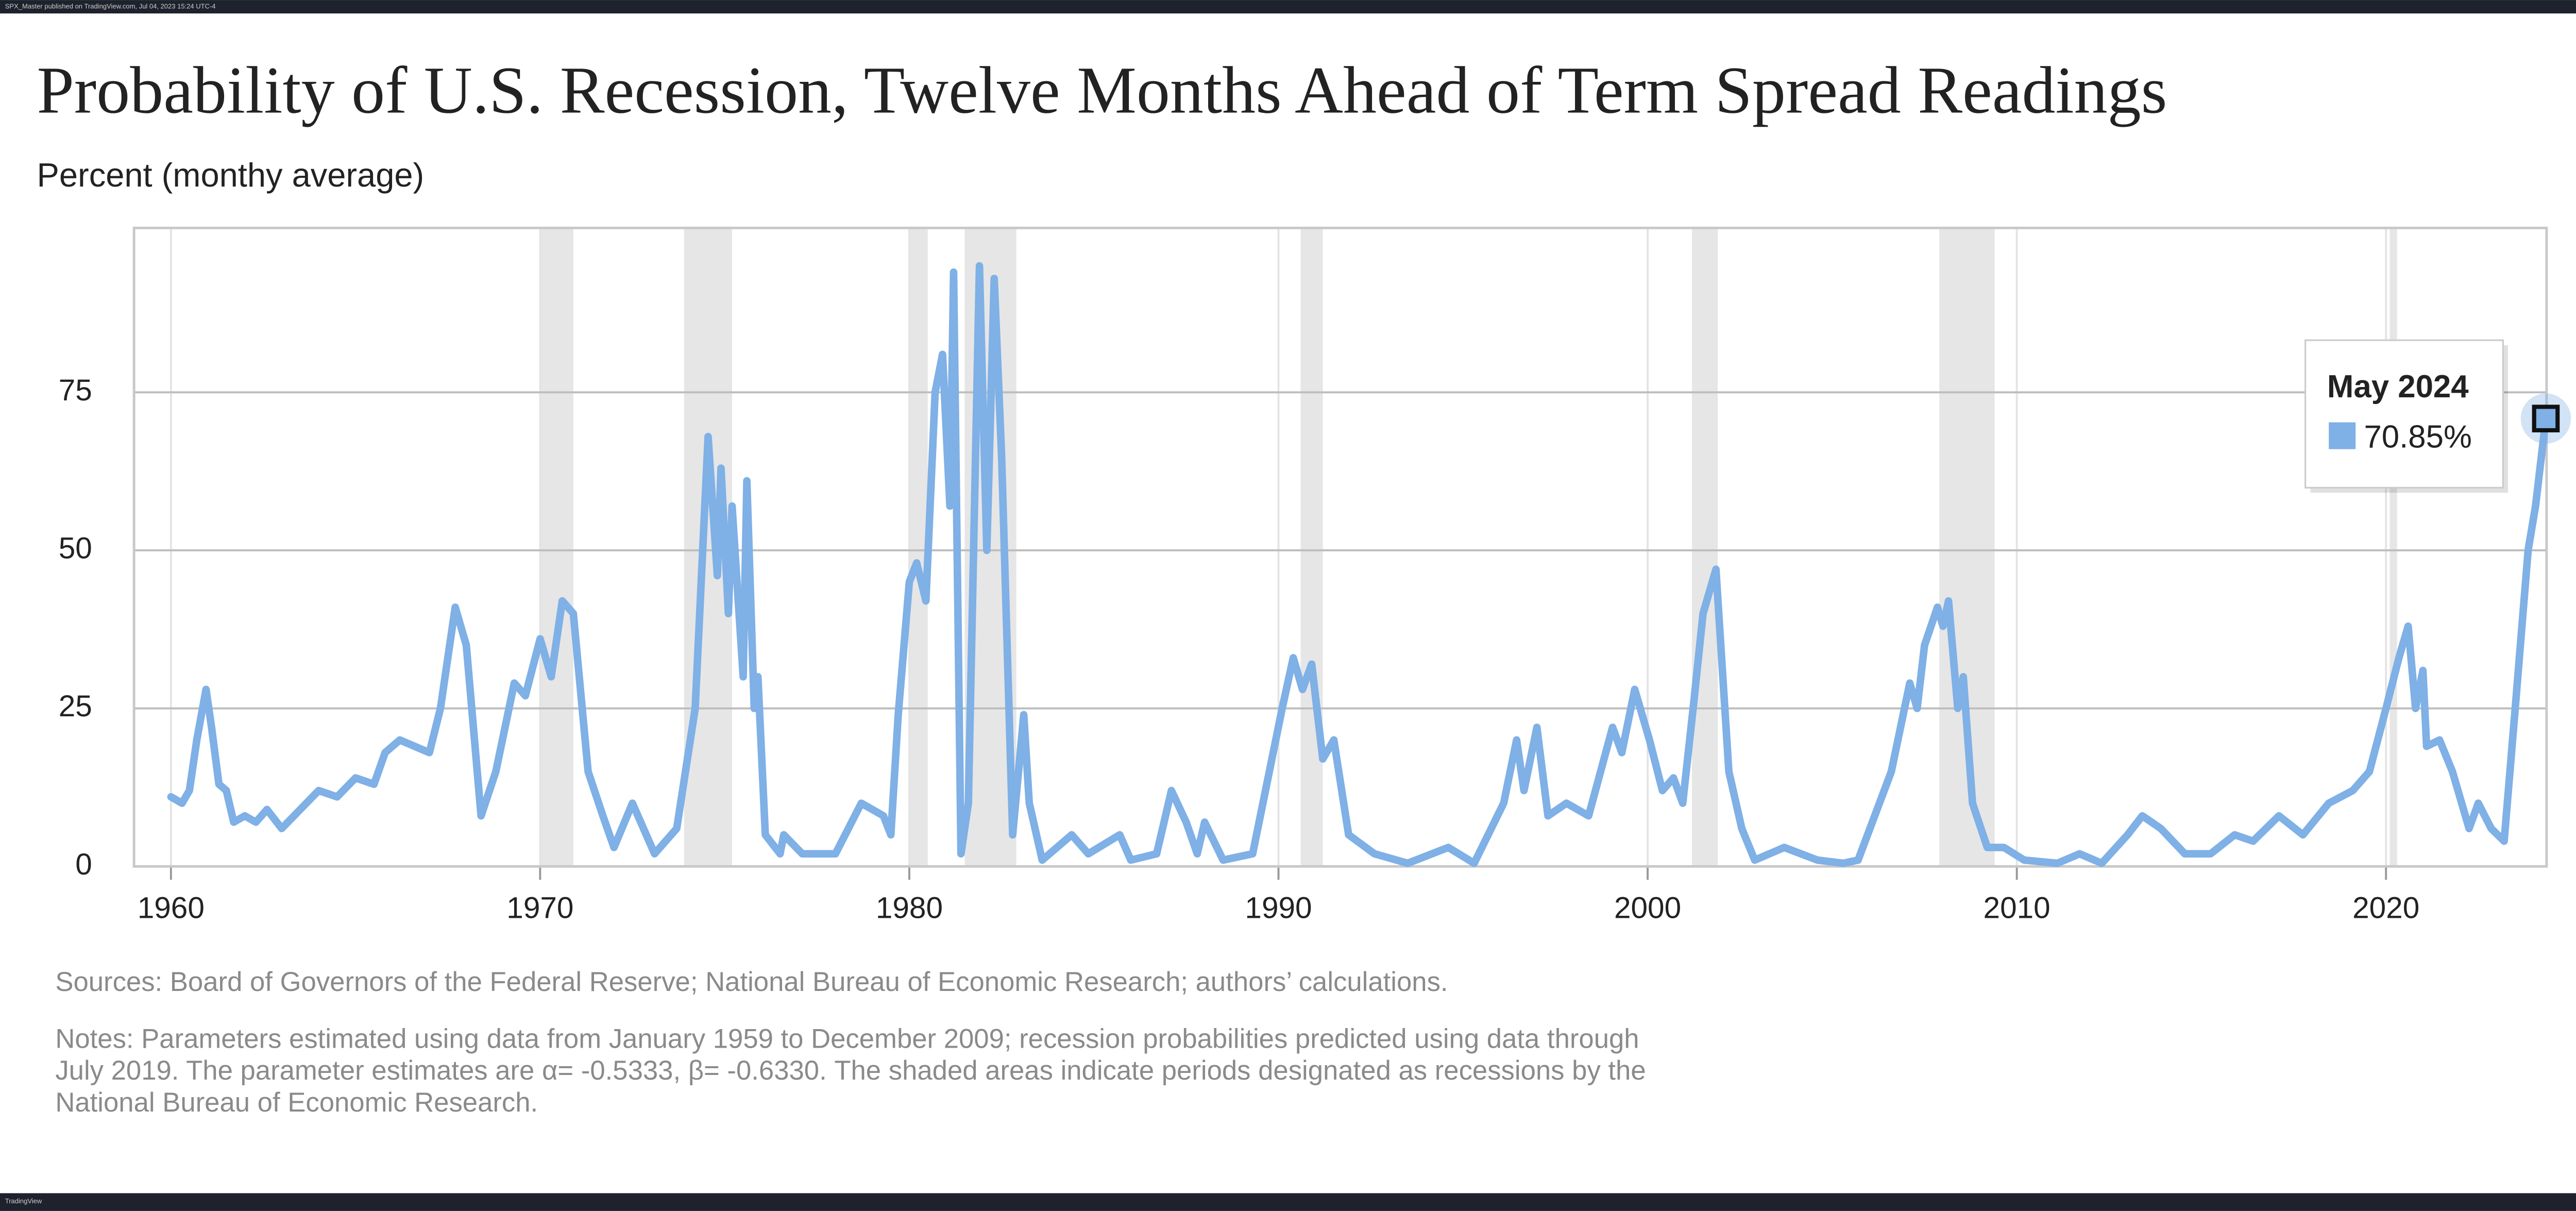  I want to click on notes-line: National Bureau of Economic Research., so click(296, 1102).